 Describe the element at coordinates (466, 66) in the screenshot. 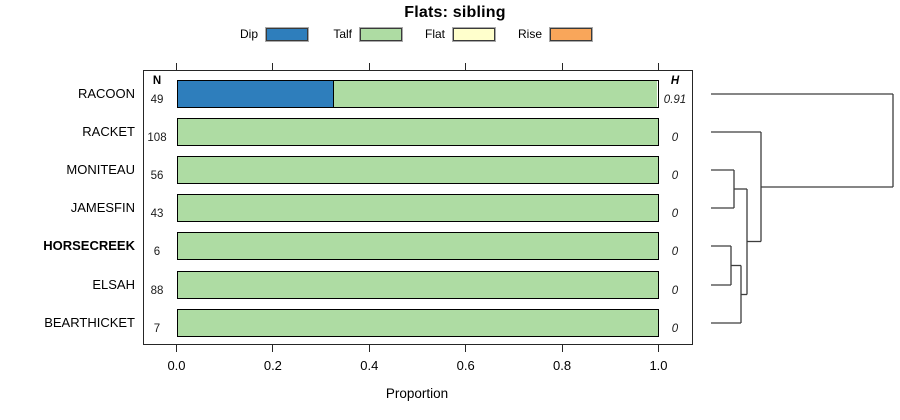

I see `x-tick-top-0.6` at that location.